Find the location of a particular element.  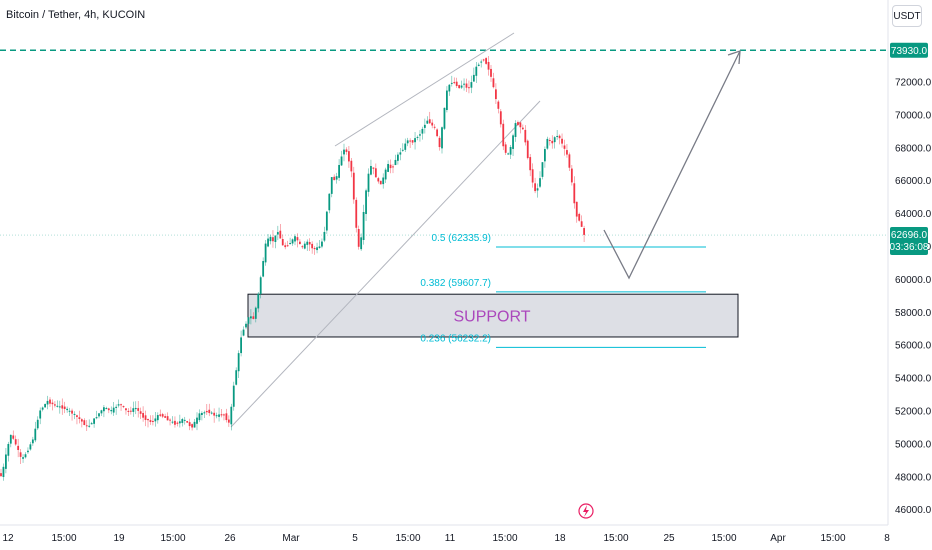

y-tick-label: 58000.0 is located at coordinates (913, 313).